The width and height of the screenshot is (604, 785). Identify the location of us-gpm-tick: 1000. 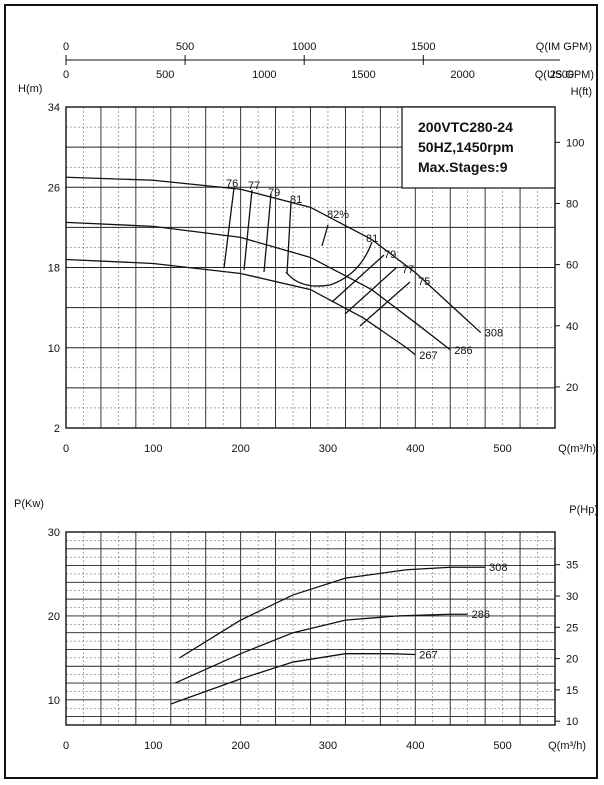
(264, 75).